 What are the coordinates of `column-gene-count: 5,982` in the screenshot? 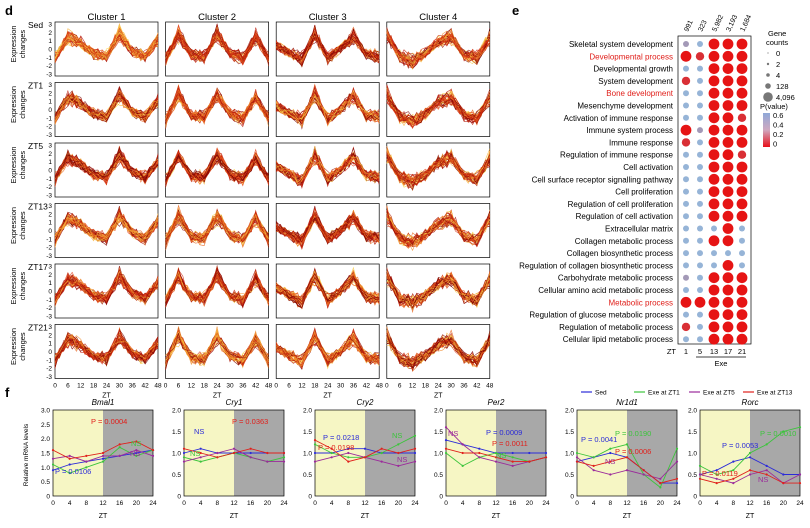 It's located at (718, 23).